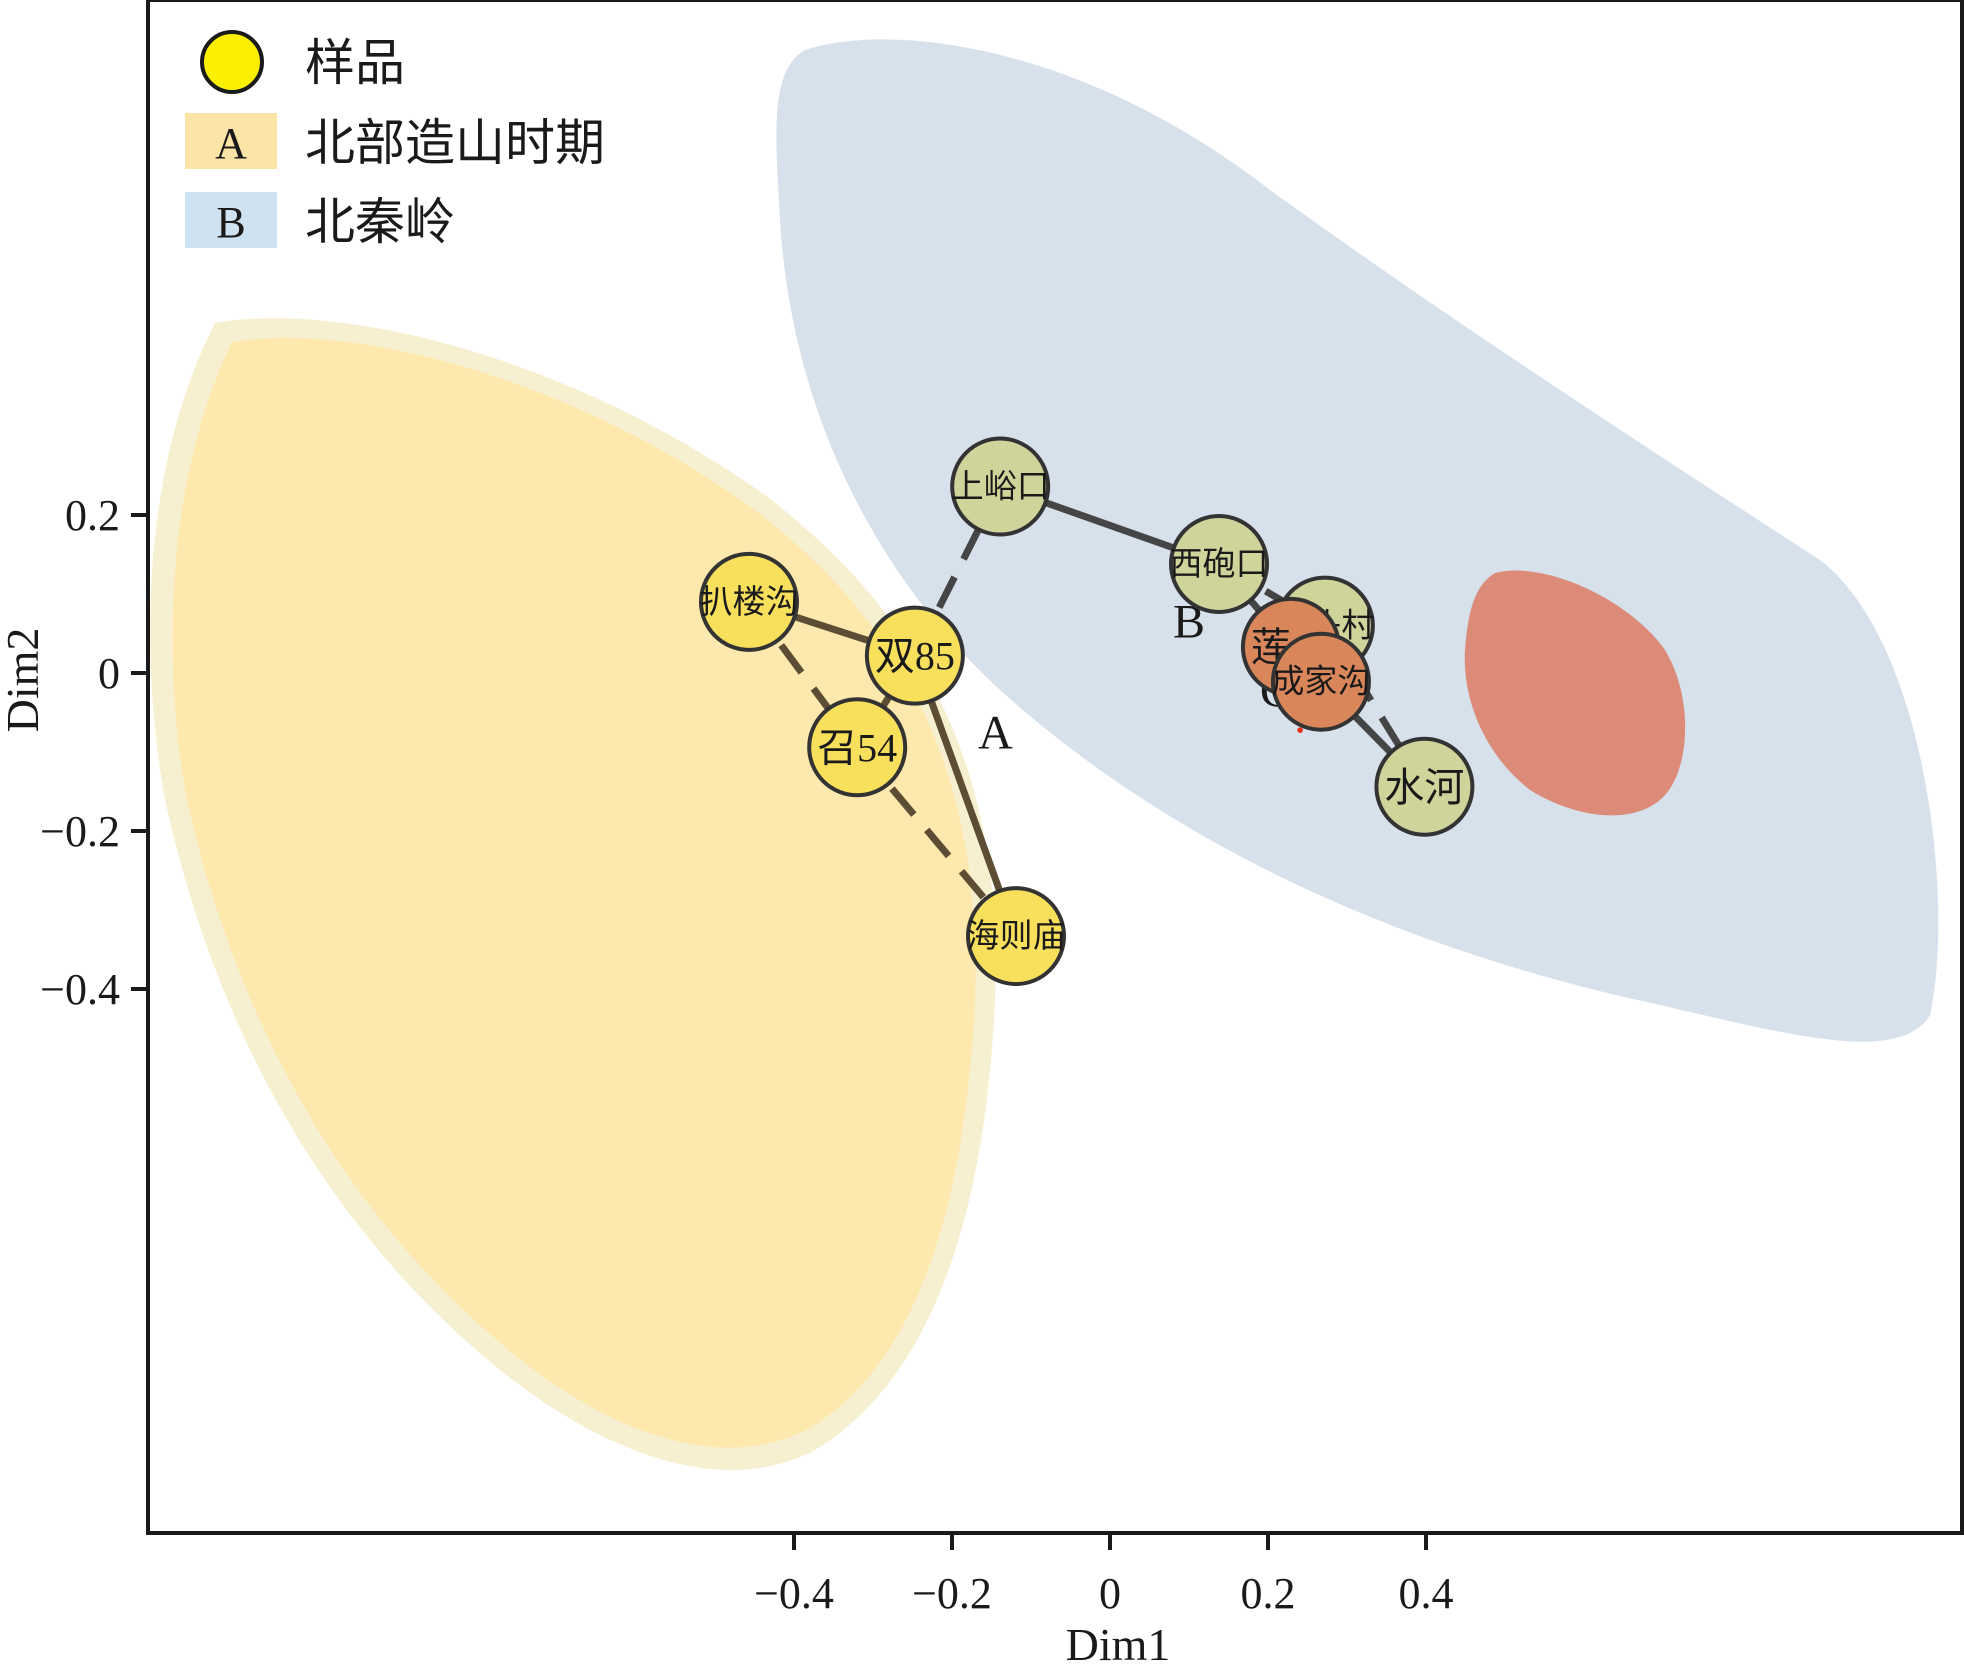 This screenshot has width=1964, height=1665. I want to click on node-label: 成家沟, so click(1320, 682).